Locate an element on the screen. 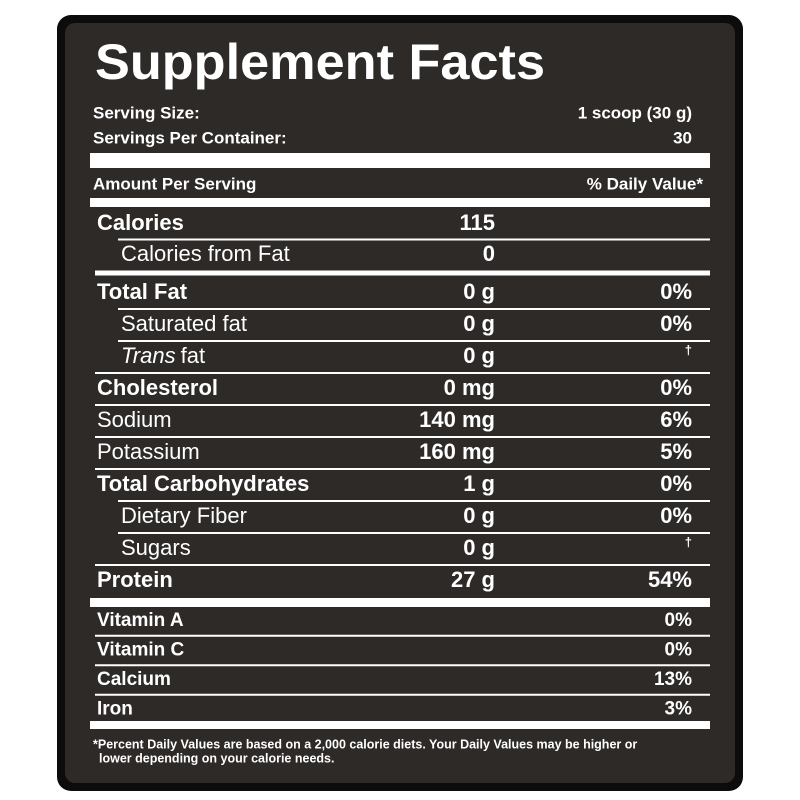  nutrient-amount: 0 is located at coordinates (489, 253).